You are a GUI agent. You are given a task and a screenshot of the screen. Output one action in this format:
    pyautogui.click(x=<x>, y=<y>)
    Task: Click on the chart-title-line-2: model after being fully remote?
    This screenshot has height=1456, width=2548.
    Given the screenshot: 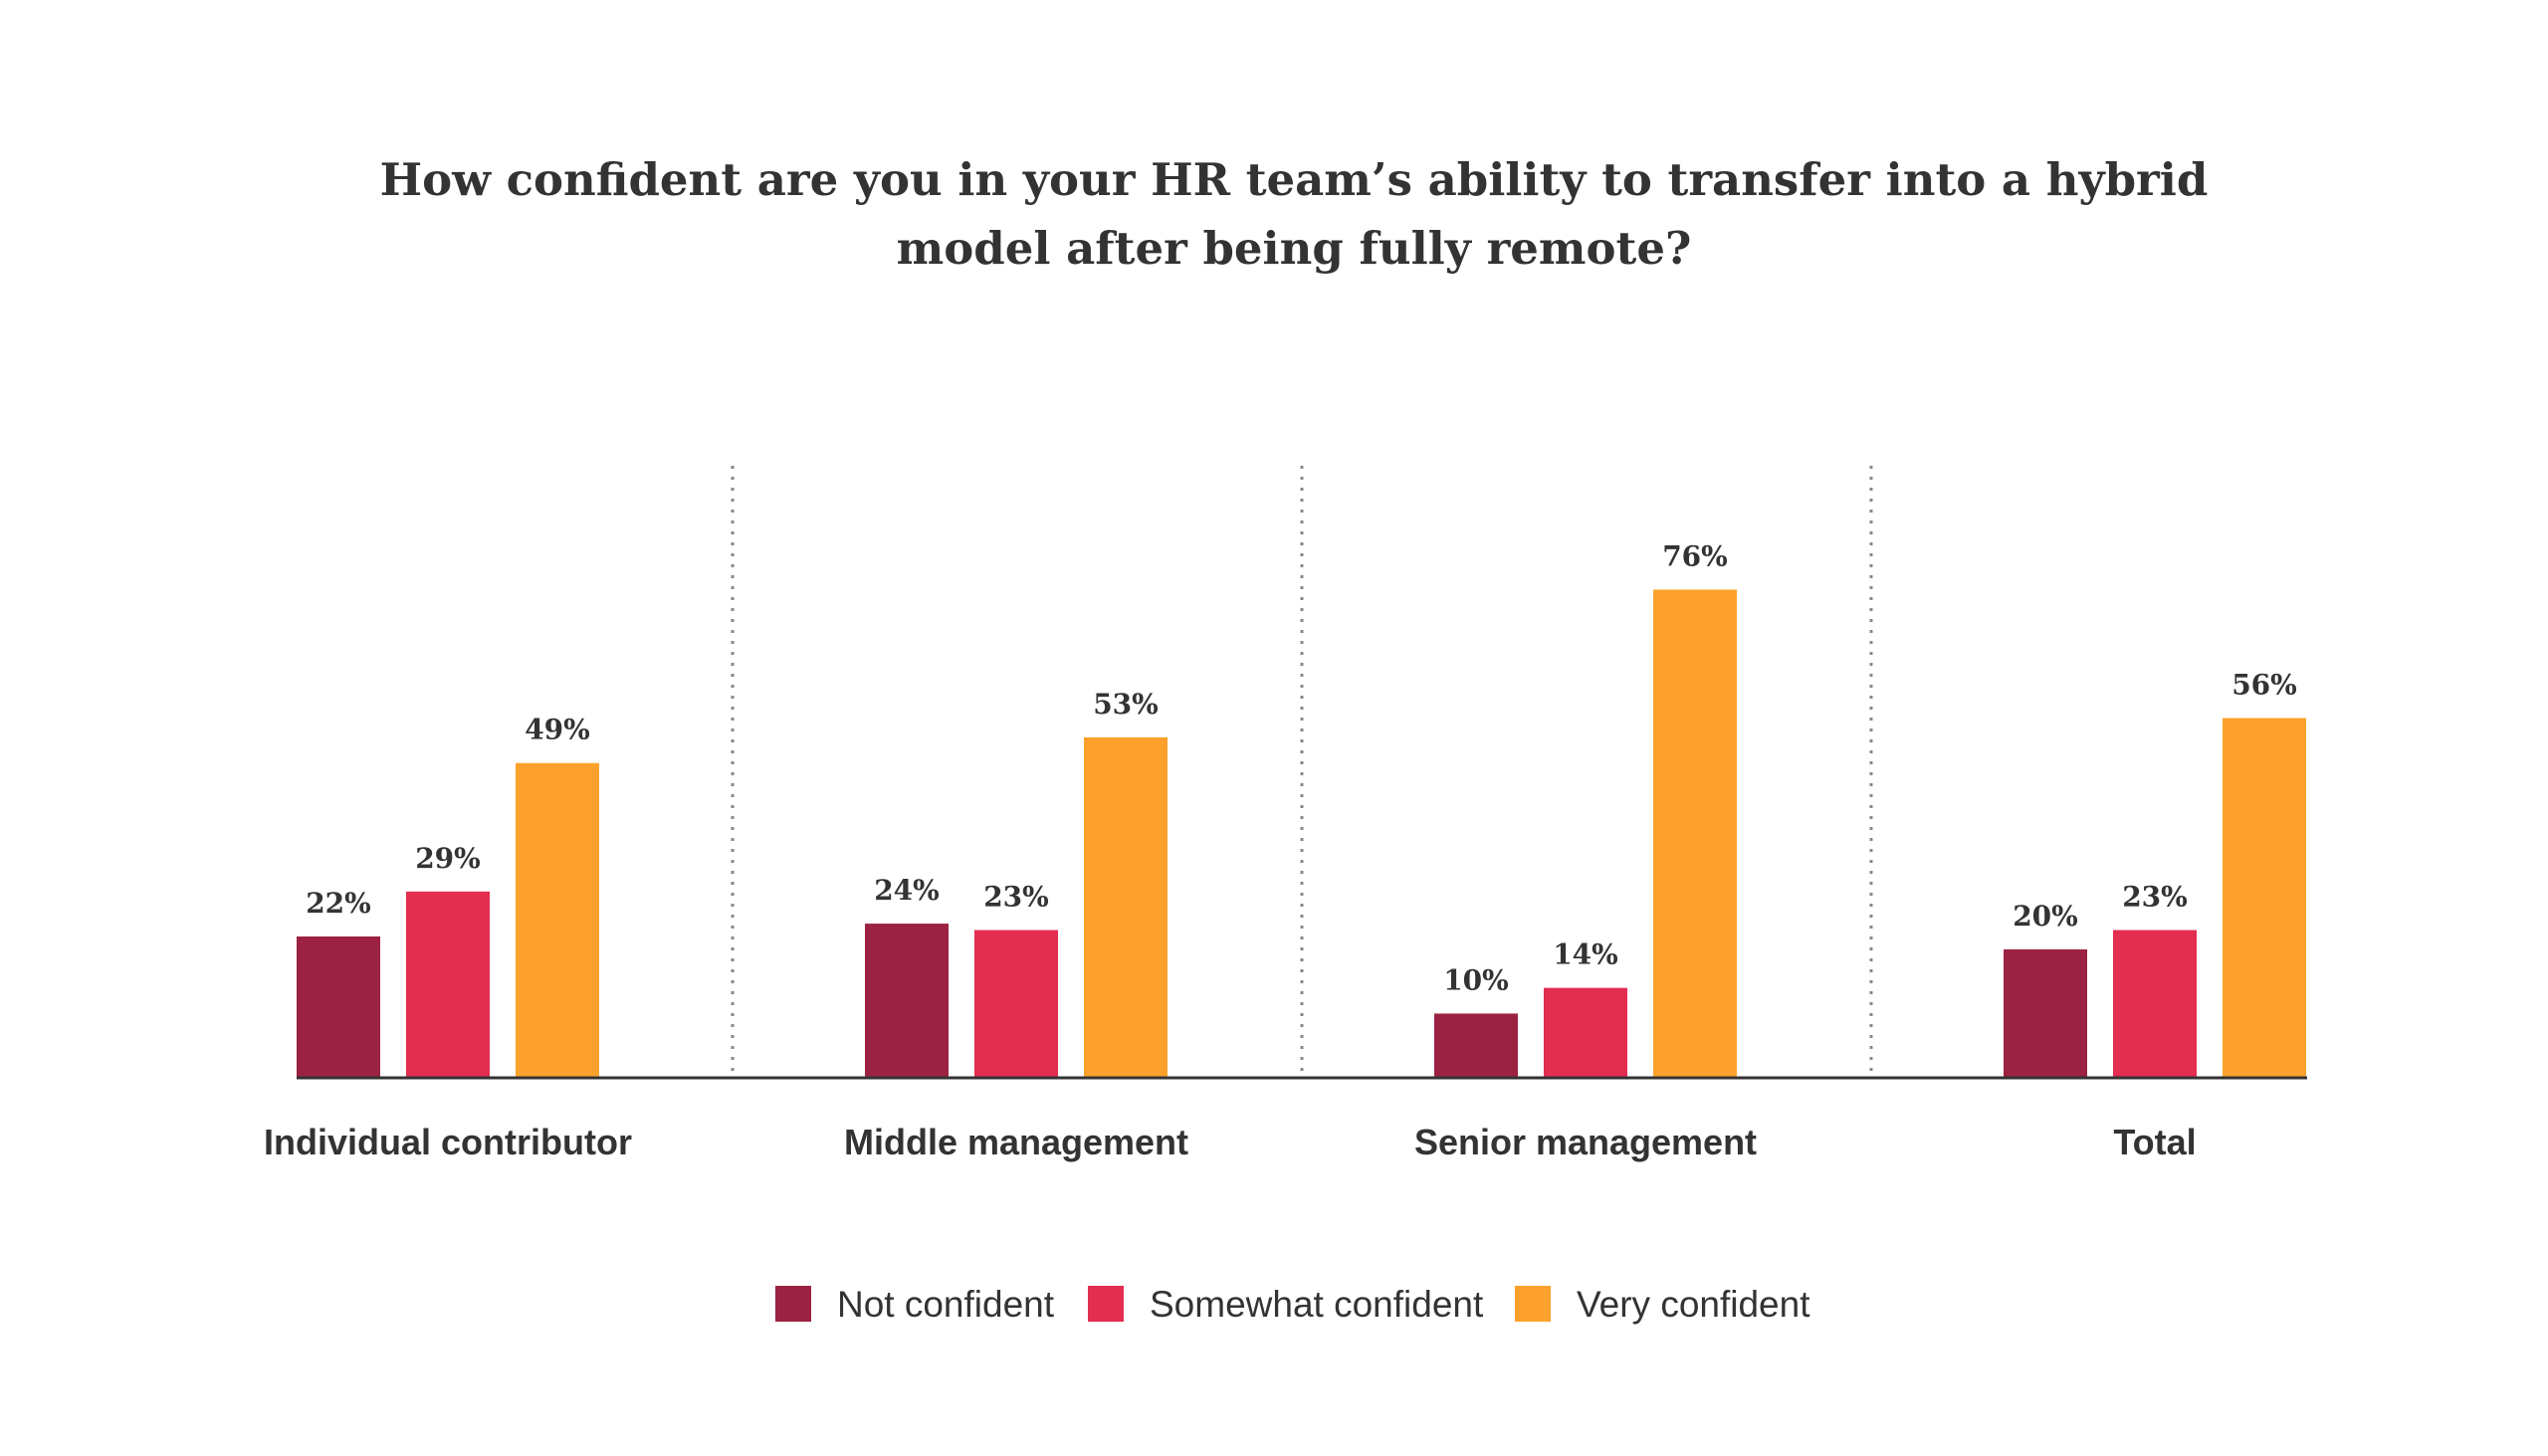 What is the action you would take?
    pyautogui.click(x=1294, y=248)
    